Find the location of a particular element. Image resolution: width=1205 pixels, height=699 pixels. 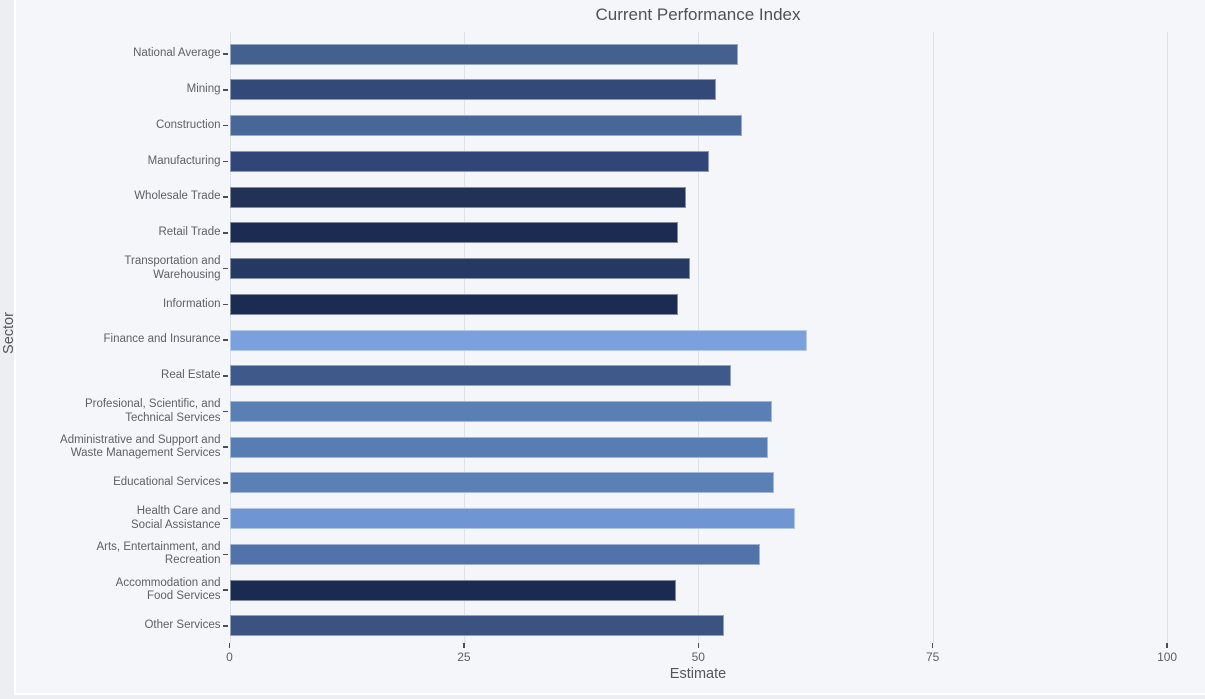

category-tick-label: Finance and Insurance is located at coordinates (162, 339).